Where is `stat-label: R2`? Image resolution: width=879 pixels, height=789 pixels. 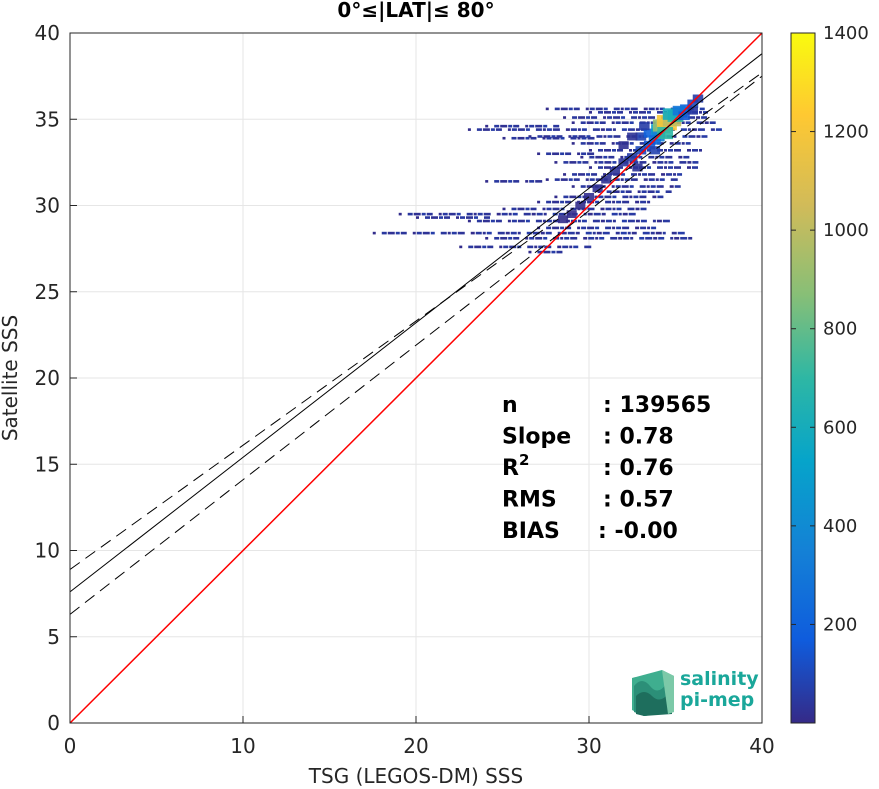 stat-label: R2 is located at coordinates (515, 466).